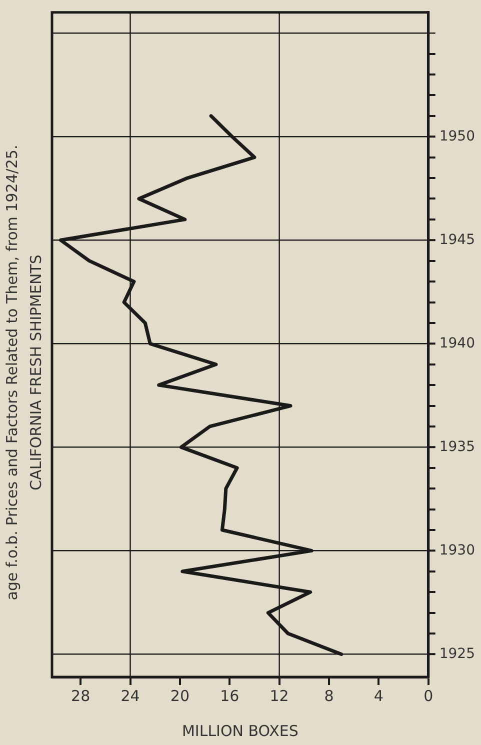 This screenshot has height=745, width=481. Describe the element at coordinates (457, 136) in the screenshot. I see `y-tick-label: 1950` at that location.